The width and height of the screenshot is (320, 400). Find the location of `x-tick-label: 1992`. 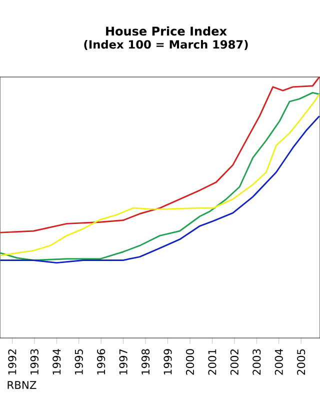

x-tick-label: 1992 is located at coordinates (12, 361).